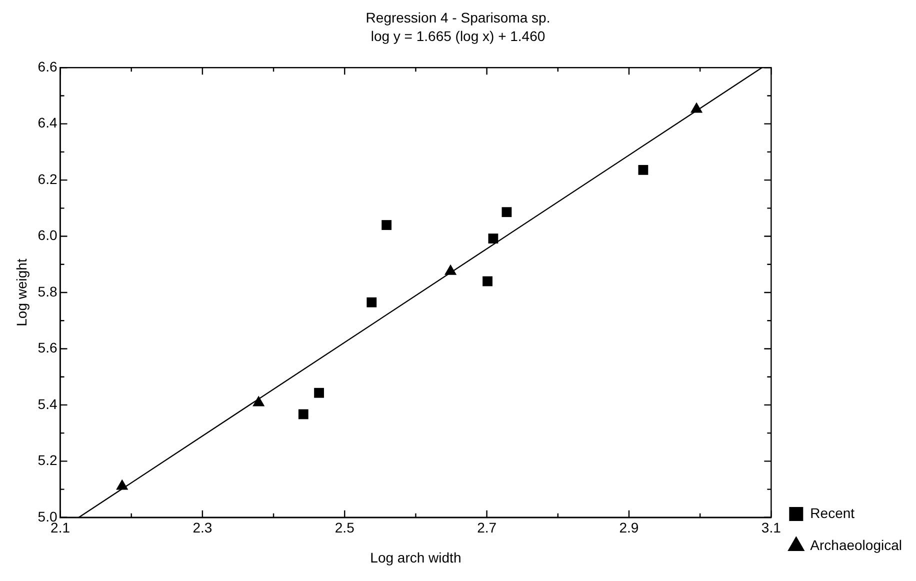  Describe the element at coordinates (458, 17) in the screenshot. I see `chart-title: Regression 4 - Sparisoma sp.` at that location.